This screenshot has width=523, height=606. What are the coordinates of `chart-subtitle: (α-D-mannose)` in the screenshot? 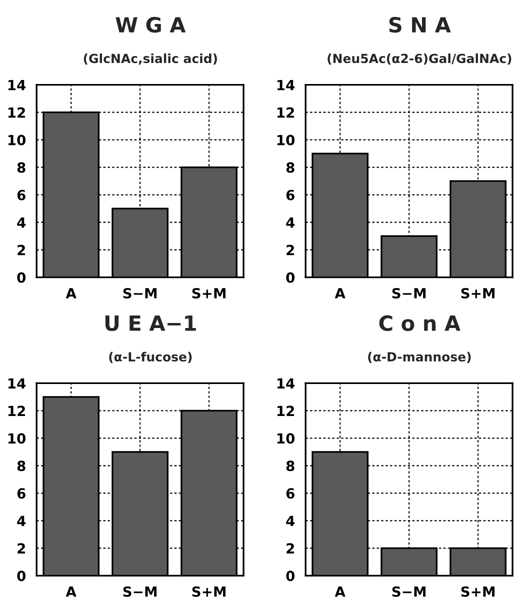 It's located at (419, 358).